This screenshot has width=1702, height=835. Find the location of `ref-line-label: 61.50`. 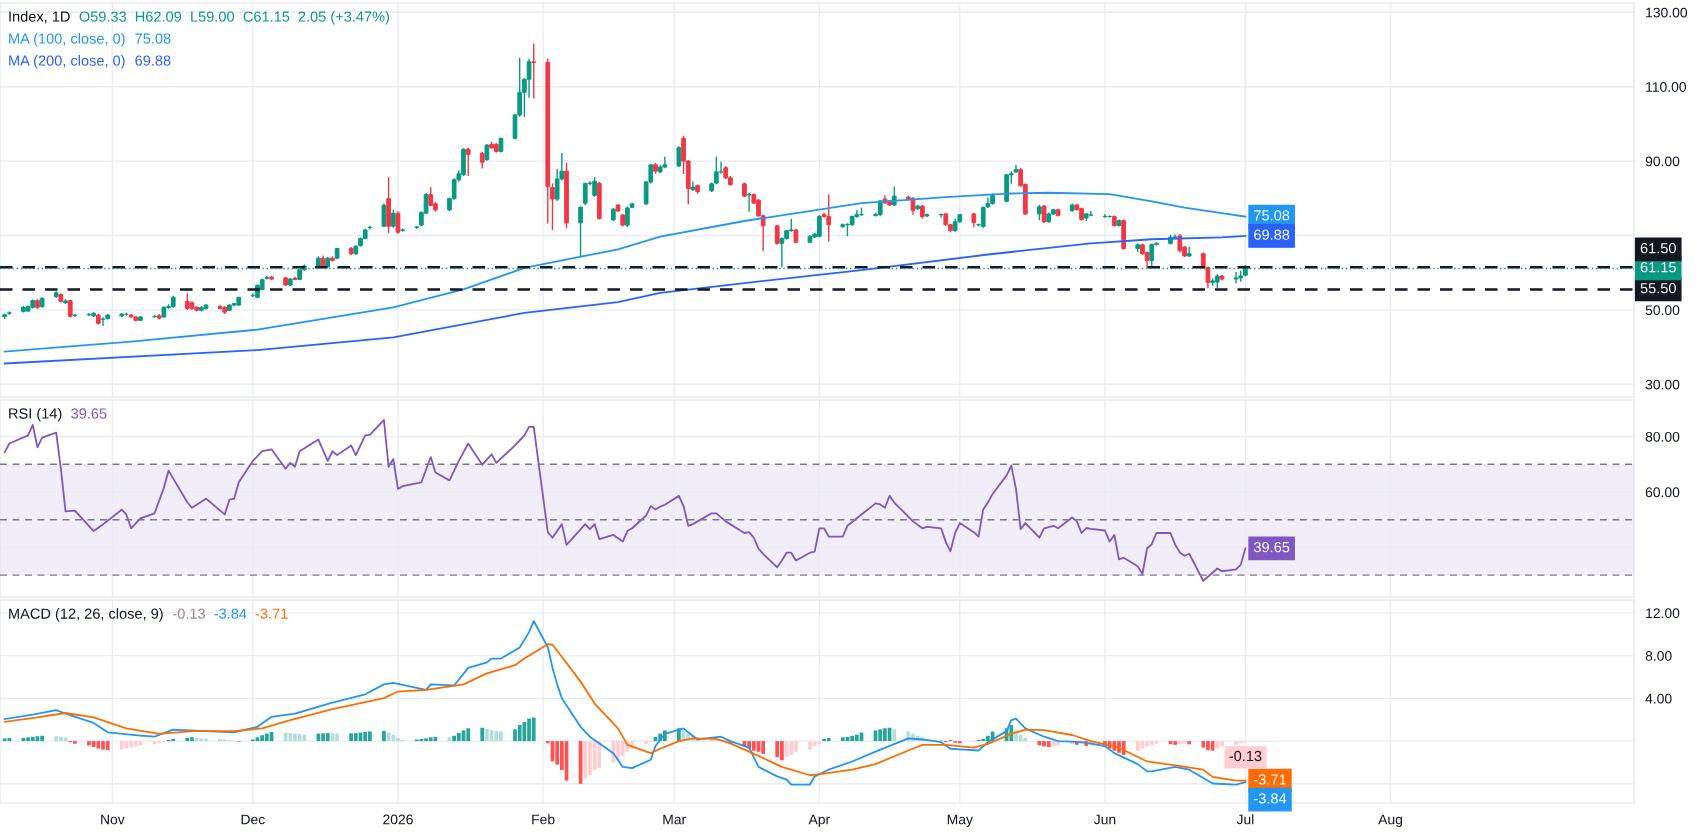

ref-line-label: 61.50 is located at coordinates (1658, 248).